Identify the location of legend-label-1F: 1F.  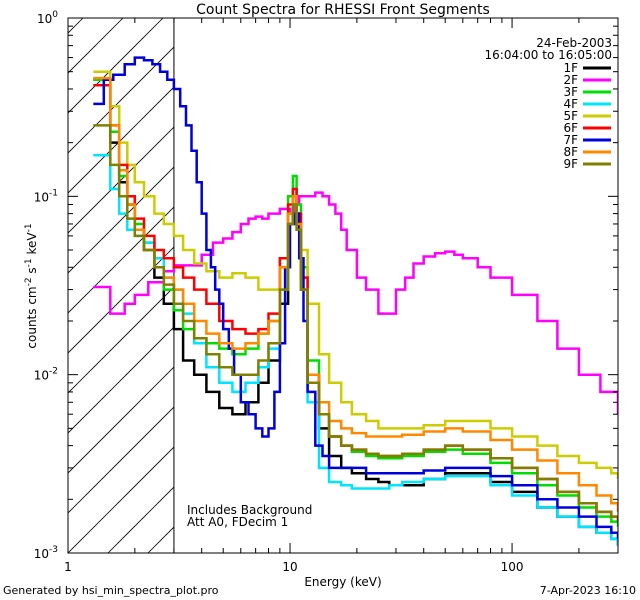
(570, 68).